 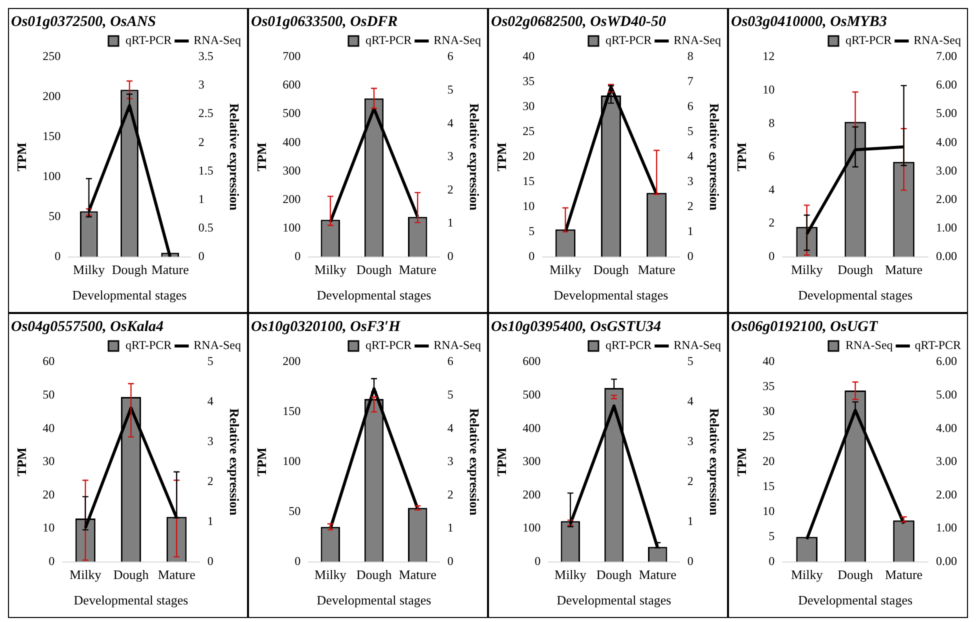 What do you see at coordinates (576, 326) in the screenshot?
I see `chart-title: Os10g0395400, OsGSTU34` at bounding box center [576, 326].